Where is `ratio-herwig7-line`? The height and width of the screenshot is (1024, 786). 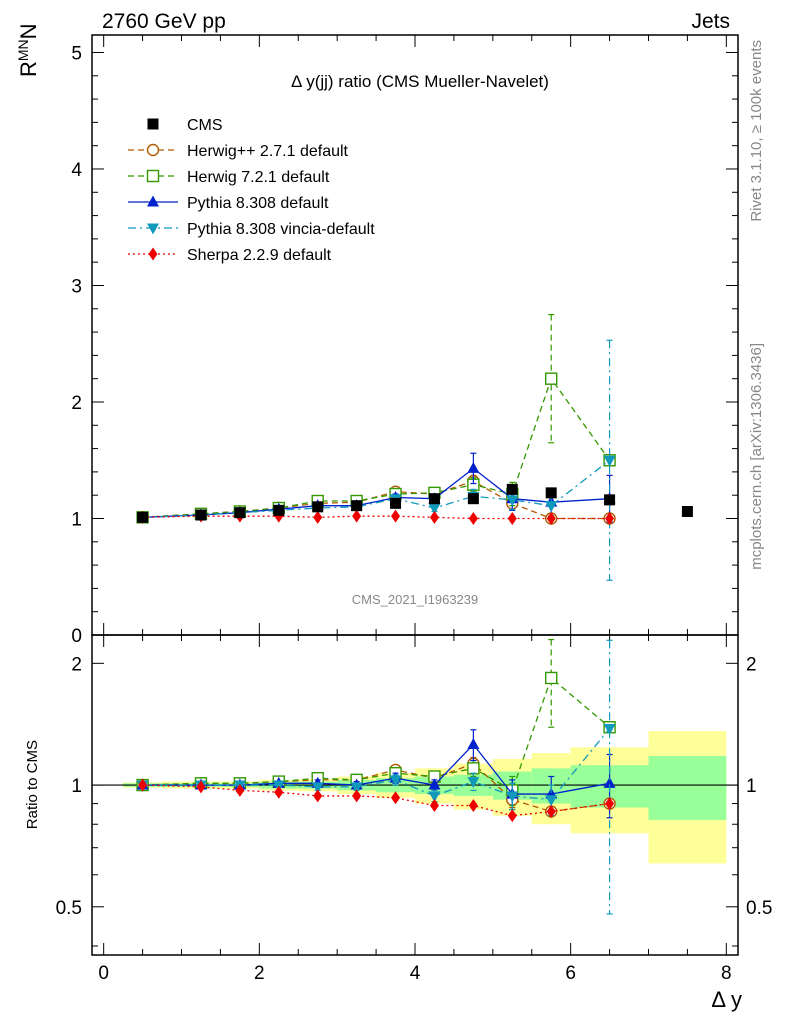
ratio-herwig7-line is located at coordinates (376, 734).